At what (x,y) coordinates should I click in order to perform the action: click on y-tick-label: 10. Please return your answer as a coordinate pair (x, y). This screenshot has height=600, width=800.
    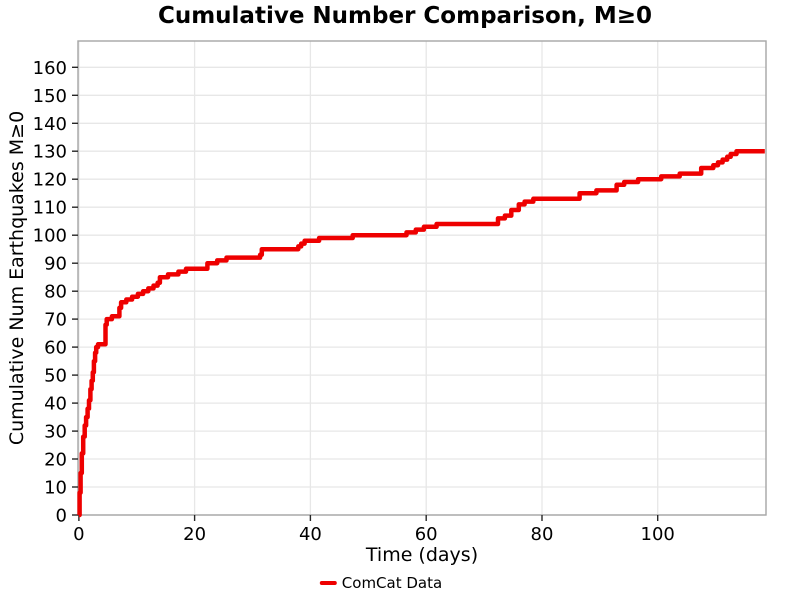
    Looking at the image, I should click on (55, 488).